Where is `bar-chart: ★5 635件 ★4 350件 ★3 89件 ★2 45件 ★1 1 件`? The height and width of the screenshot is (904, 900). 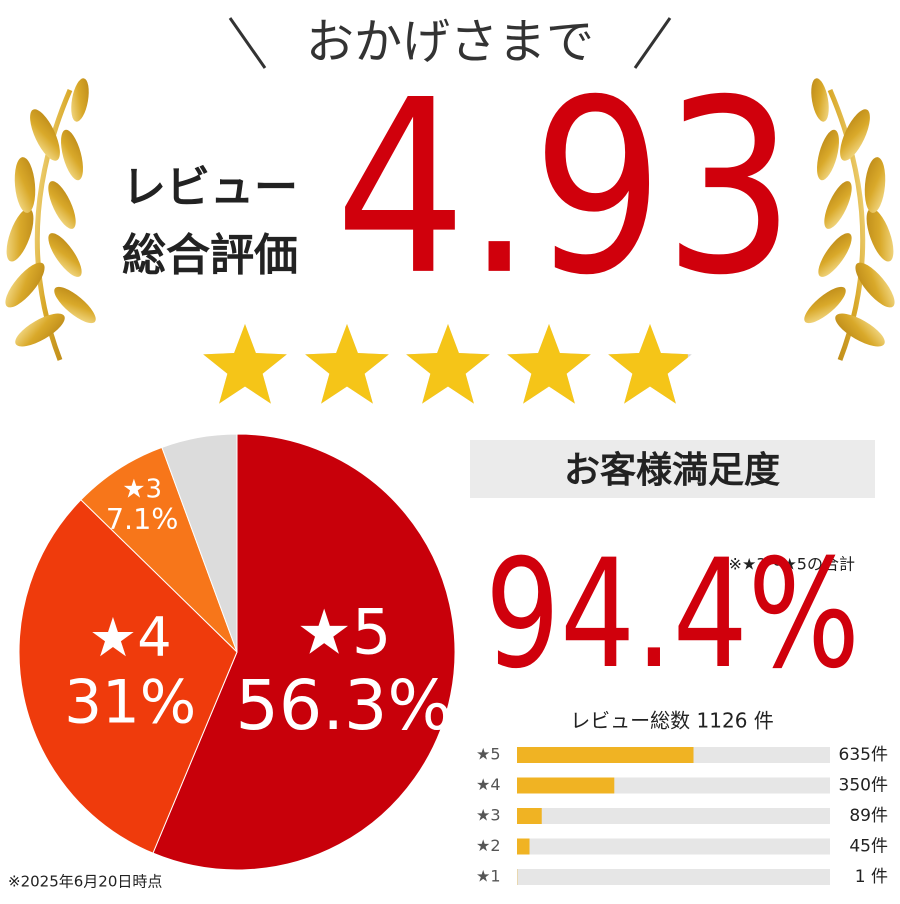 bar-chart: ★5 635件 ★4 350件 ★3 89件 ★2 45件 ★1 1 件 is located at coordinates (682, 816).